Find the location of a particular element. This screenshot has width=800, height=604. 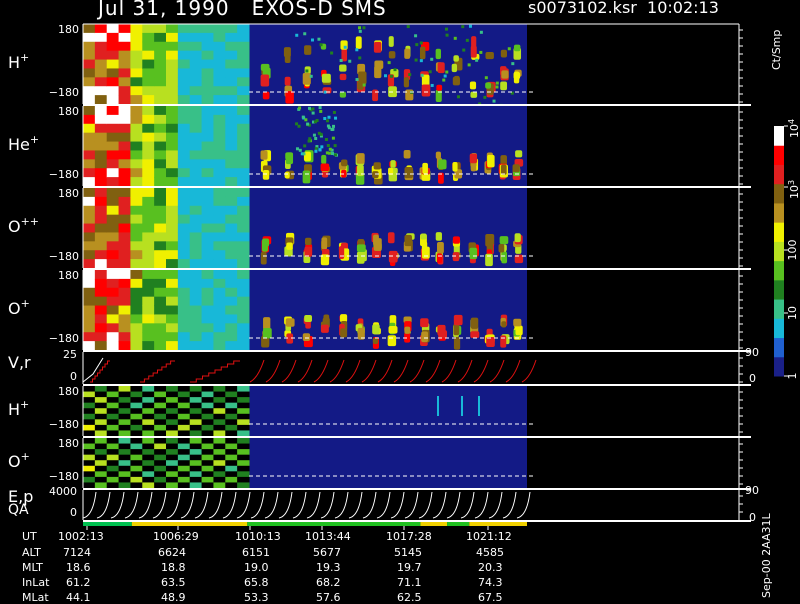

inlat-value: 74.3 is located at coordinates (490, 582).